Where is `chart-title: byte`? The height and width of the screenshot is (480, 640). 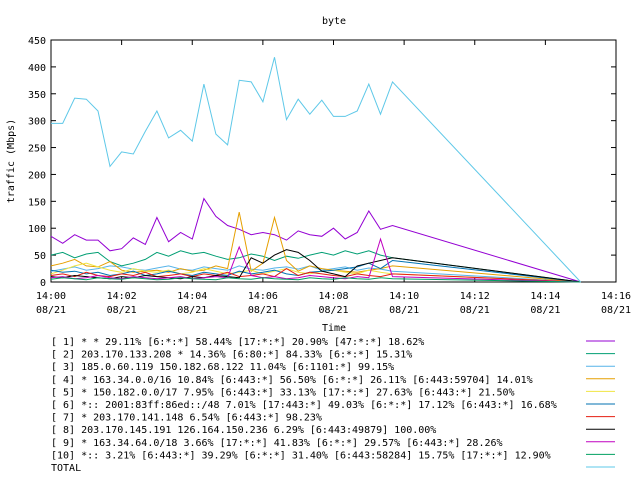
chart-title: byte is located at coordinates (334, 21).